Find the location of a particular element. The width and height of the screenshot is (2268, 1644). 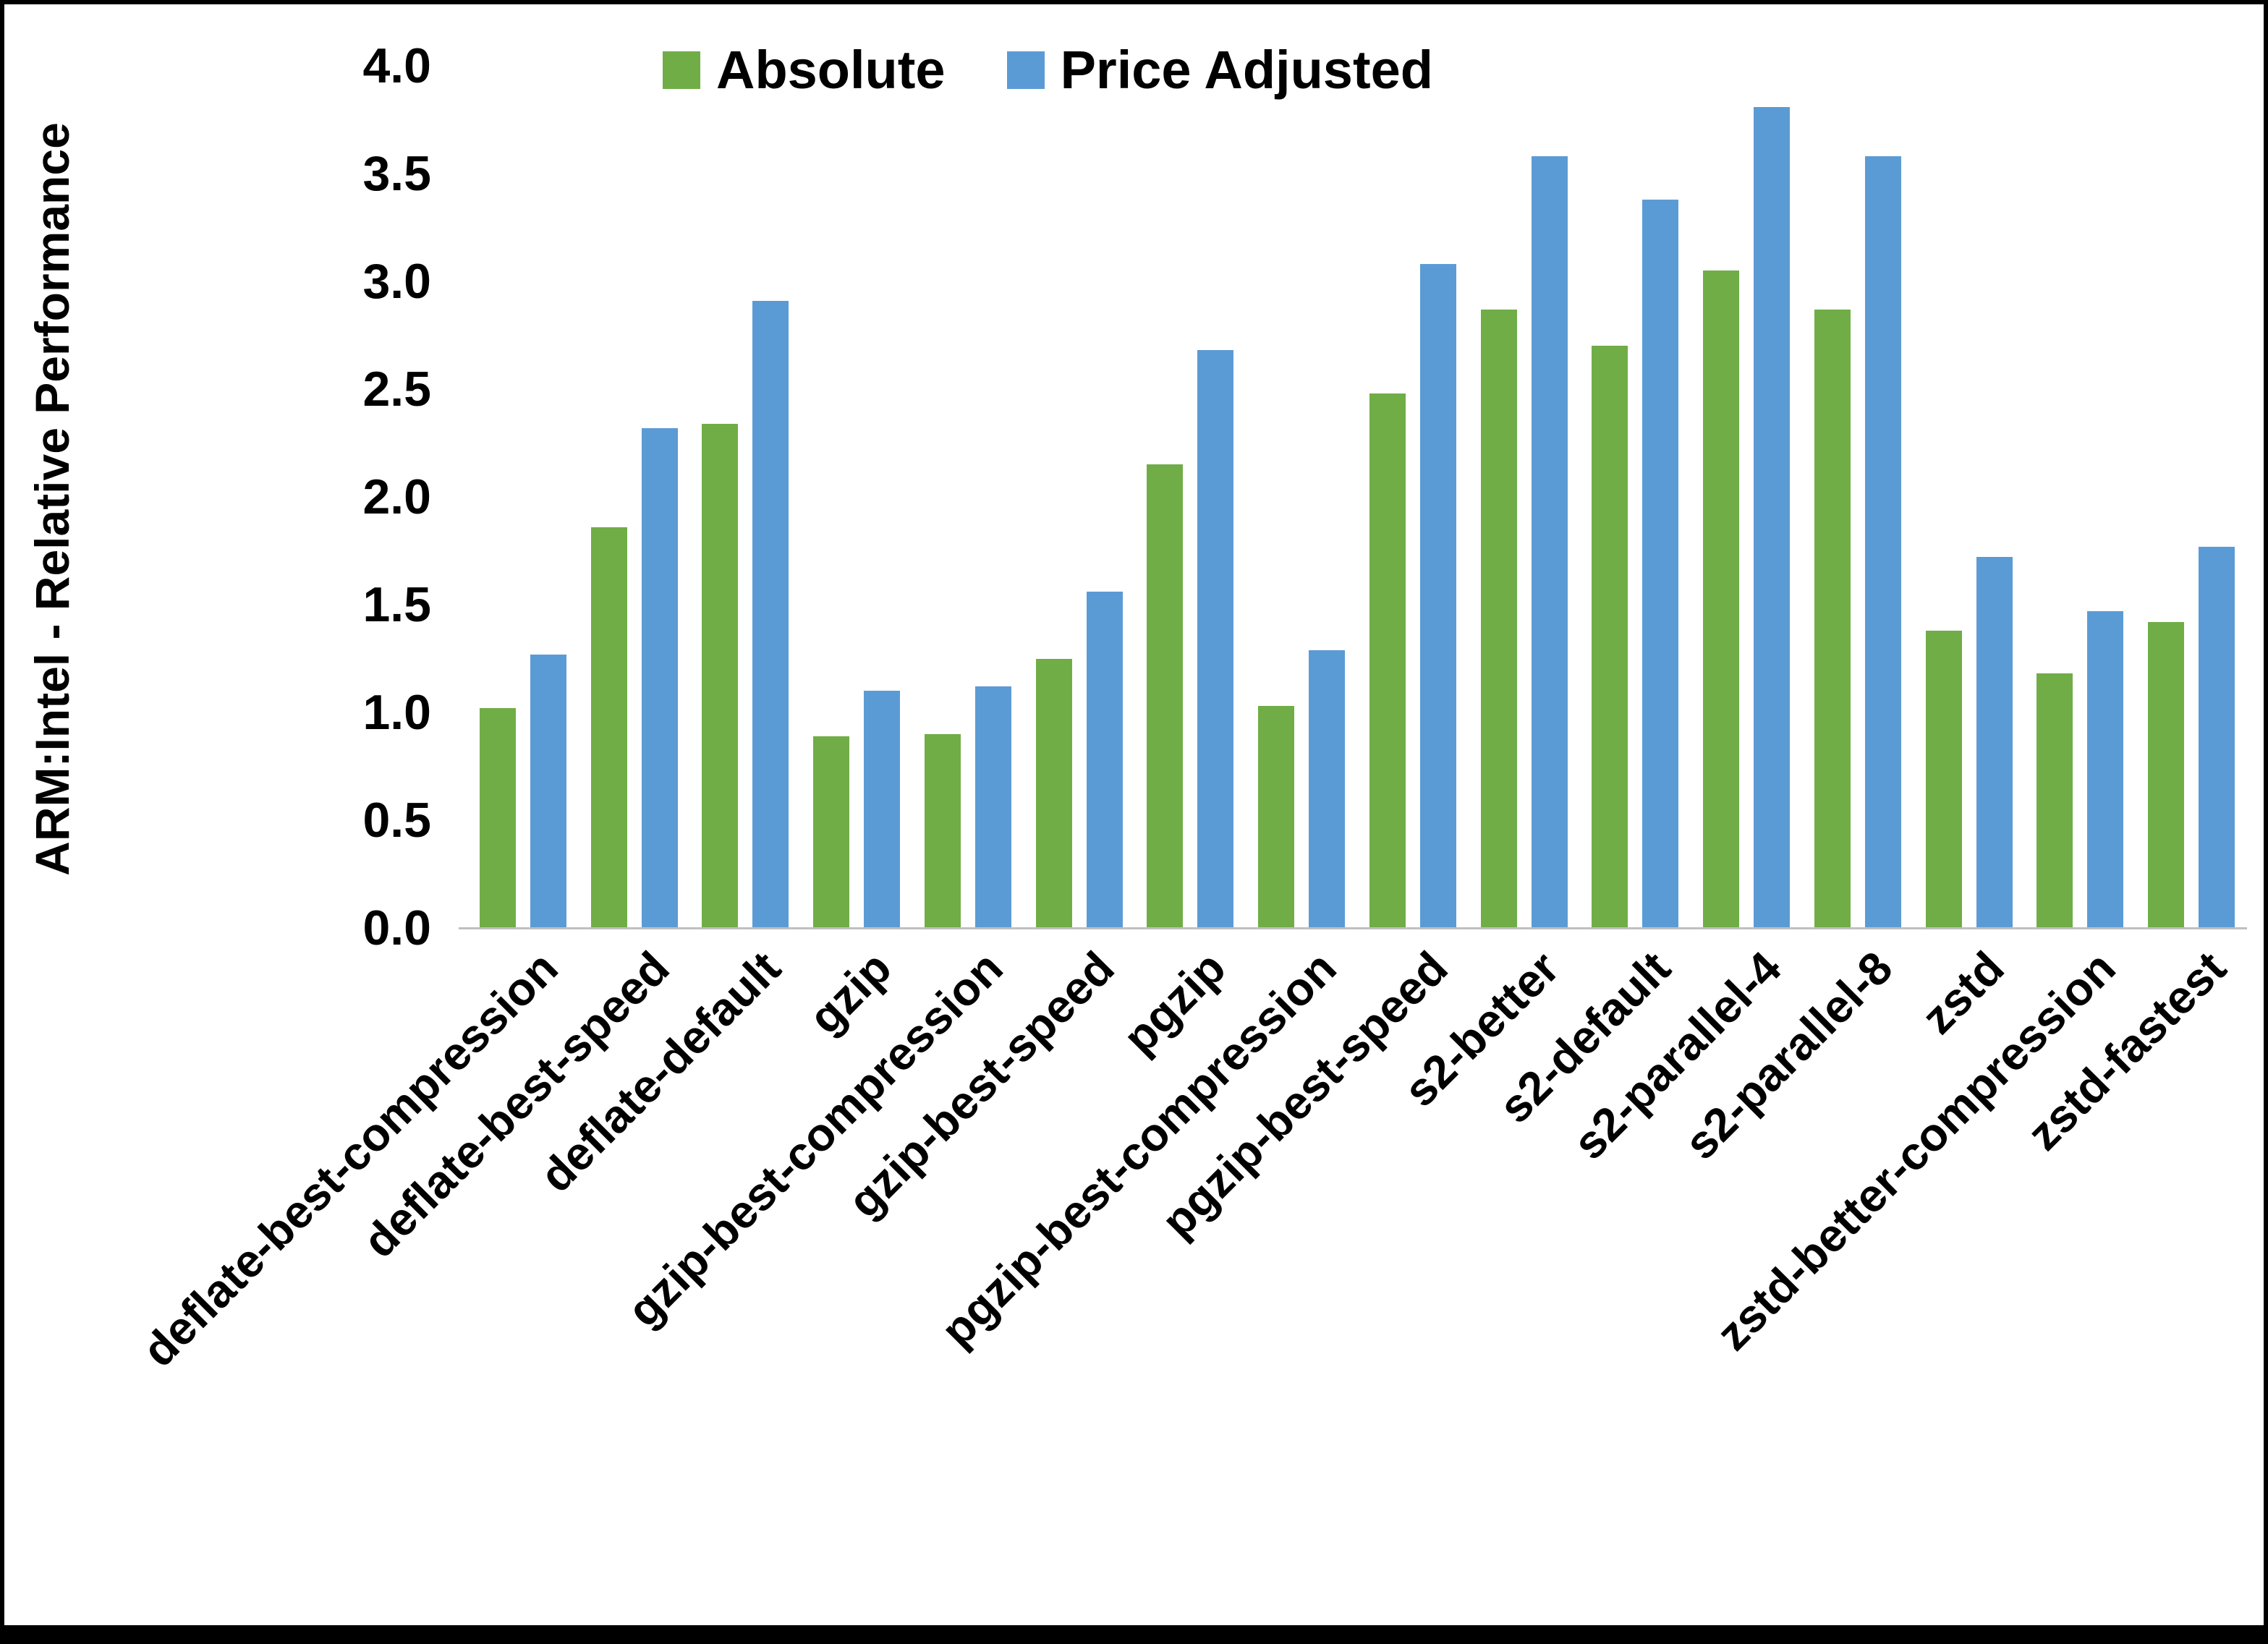

y-tick-label: 3.0 is located at coordinates (396, 281).